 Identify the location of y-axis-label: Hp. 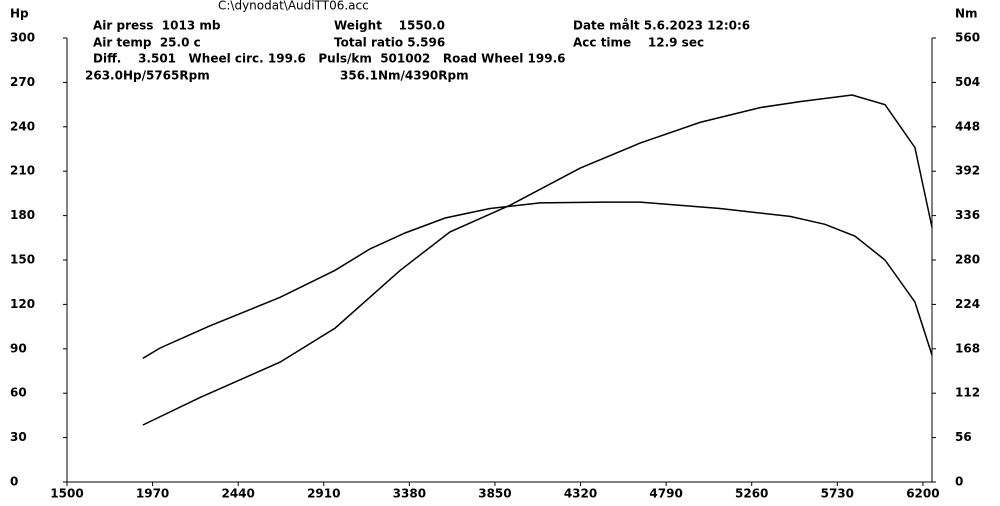
(19, 14).